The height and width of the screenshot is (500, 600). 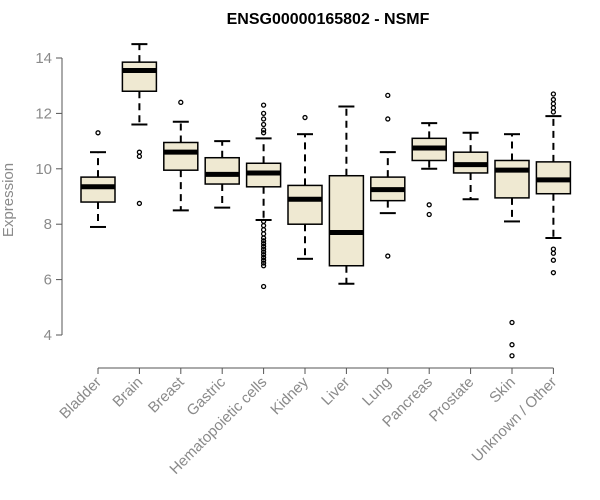 I want to click on box-unknown-other, so click(x=553, y=183).